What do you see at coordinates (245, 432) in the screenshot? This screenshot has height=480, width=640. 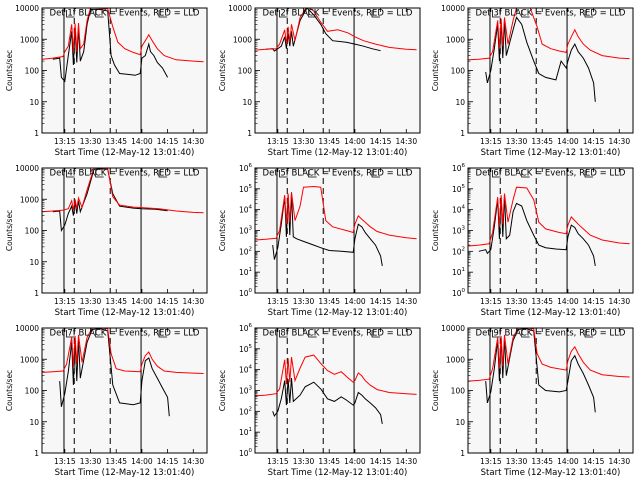 I see `y-tick-label: 10¹` at bounding box center [245, 432].